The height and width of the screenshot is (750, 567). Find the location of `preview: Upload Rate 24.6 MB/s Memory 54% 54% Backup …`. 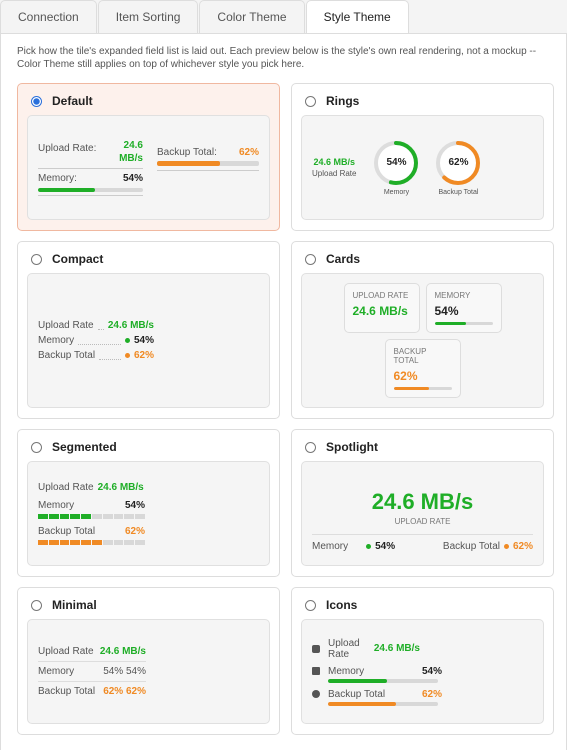

preview: Upload Rate 24.6 MB/s Memory 54% 54% Backup … is located at coordinates (148, 671).